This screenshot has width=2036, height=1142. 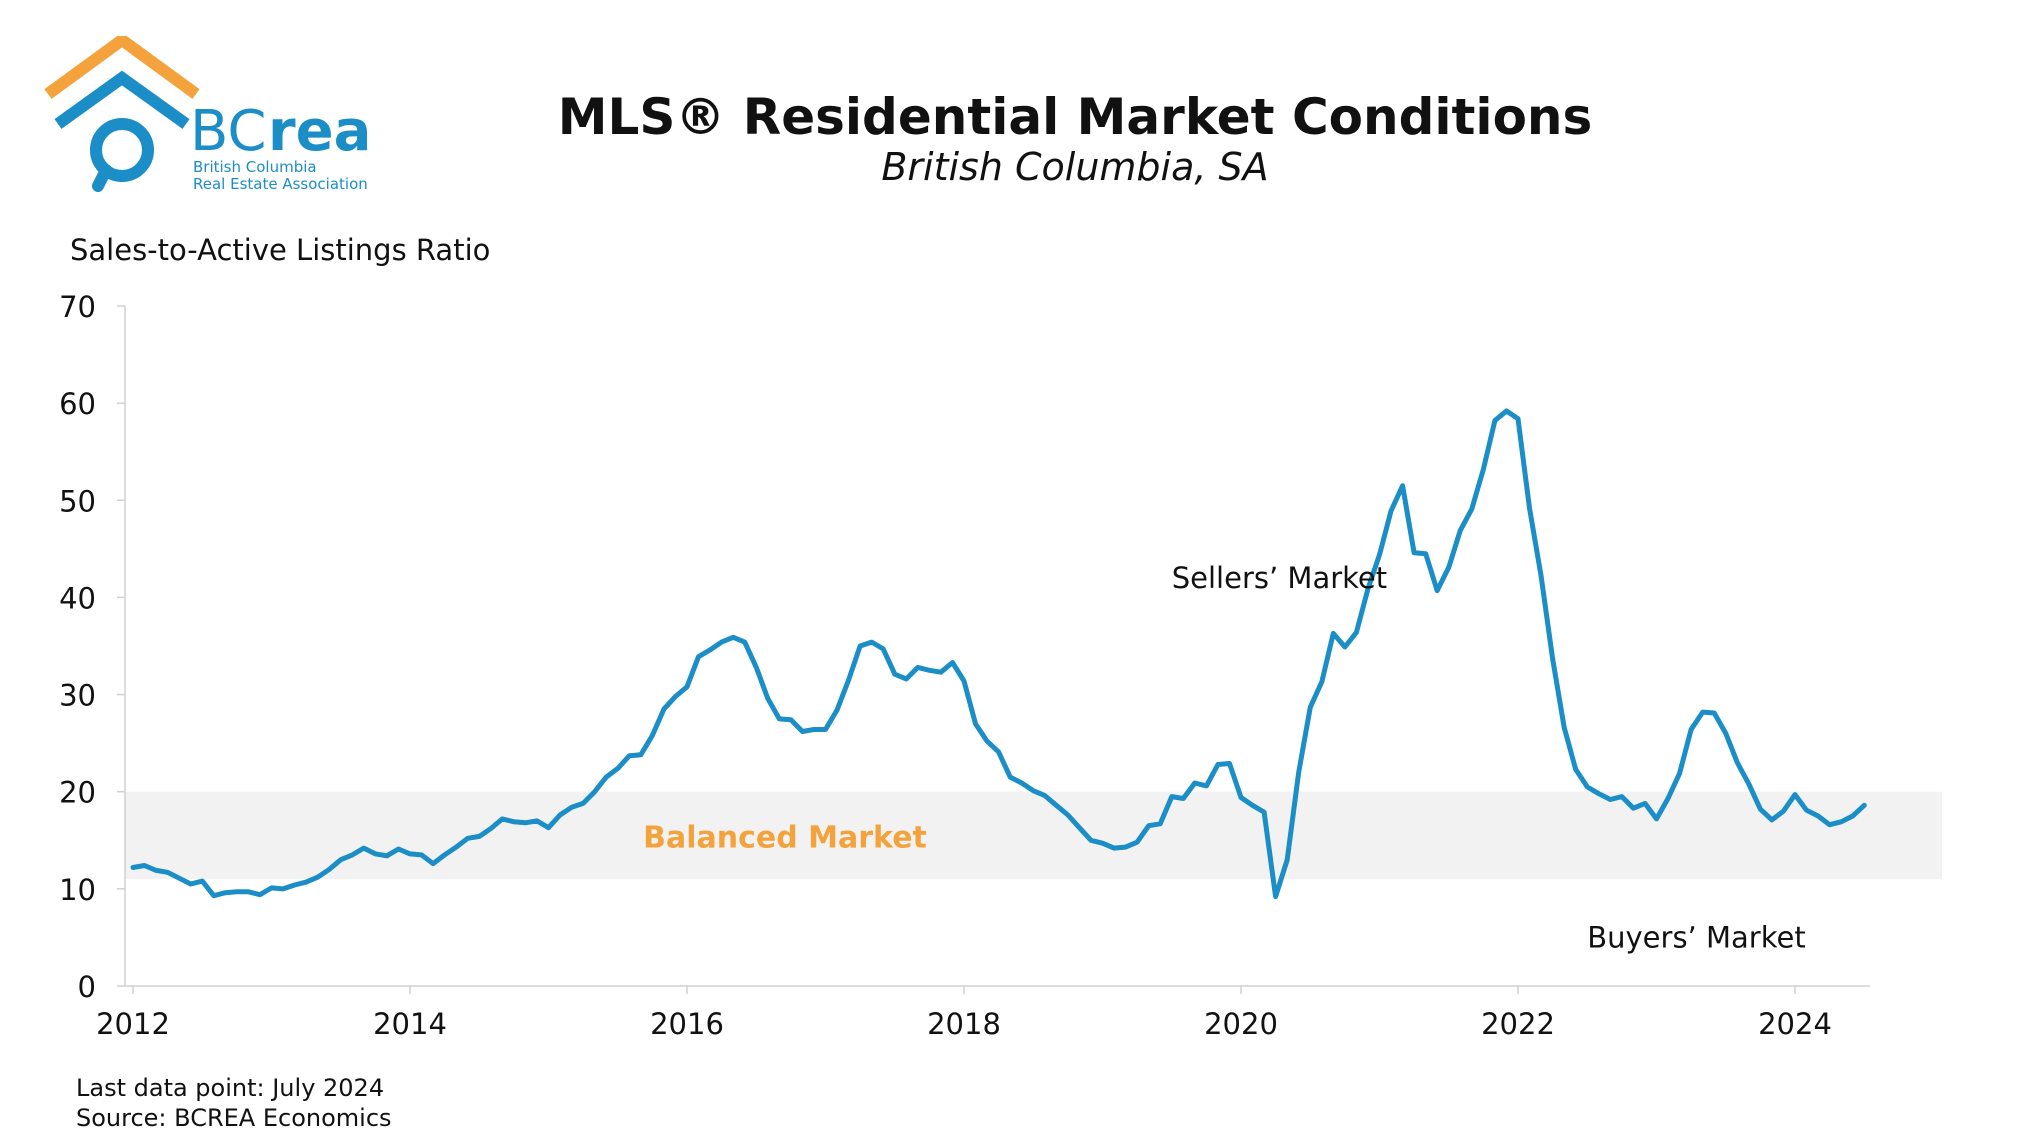 What do you see at coordinates (77, 793) in the screenshot?
I see `y-tick-label: 20` at bounding box center [77, 793].